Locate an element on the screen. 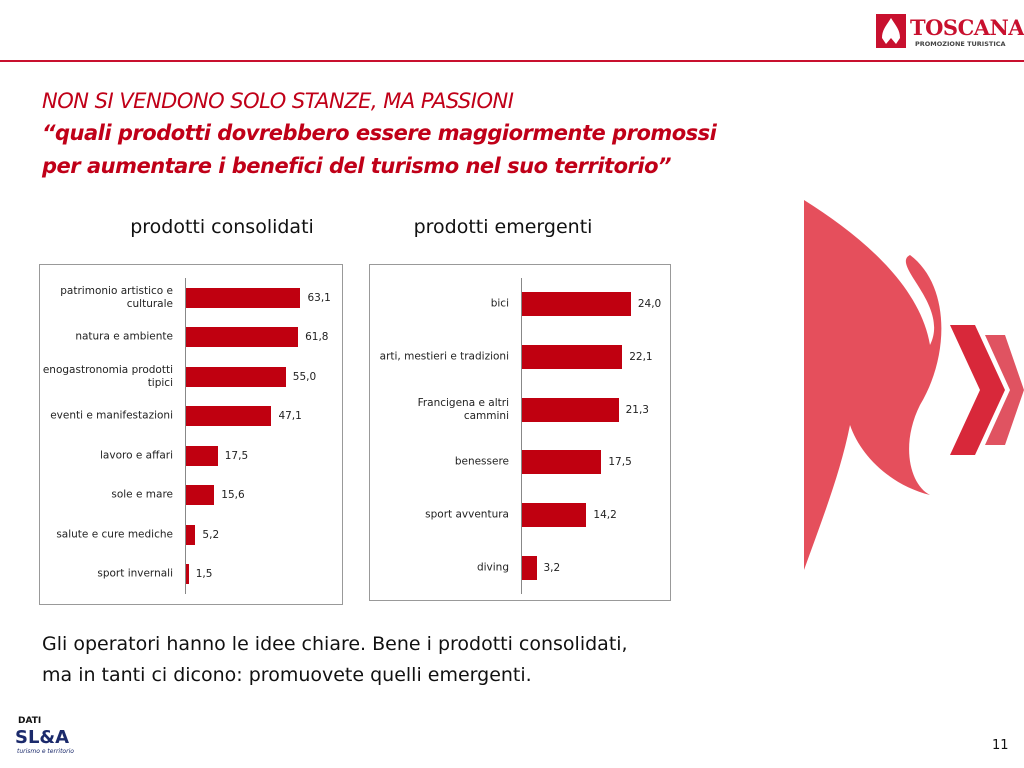 The width and height of the screenshot is (1024, 768). category-label: sport invernali is located at coordinates (135, 573).